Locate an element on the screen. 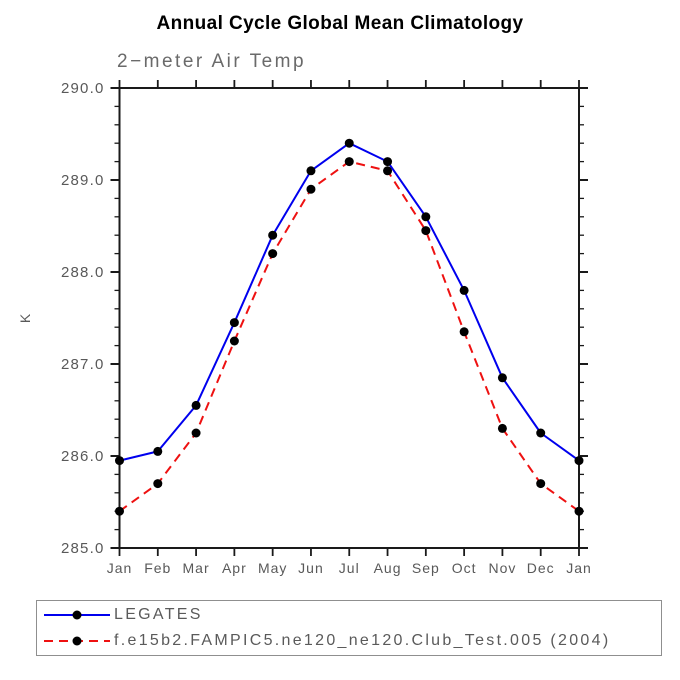 This screenshot has height=680, width=680. x-tick-label: Dec is located at coordinates (541, 568).